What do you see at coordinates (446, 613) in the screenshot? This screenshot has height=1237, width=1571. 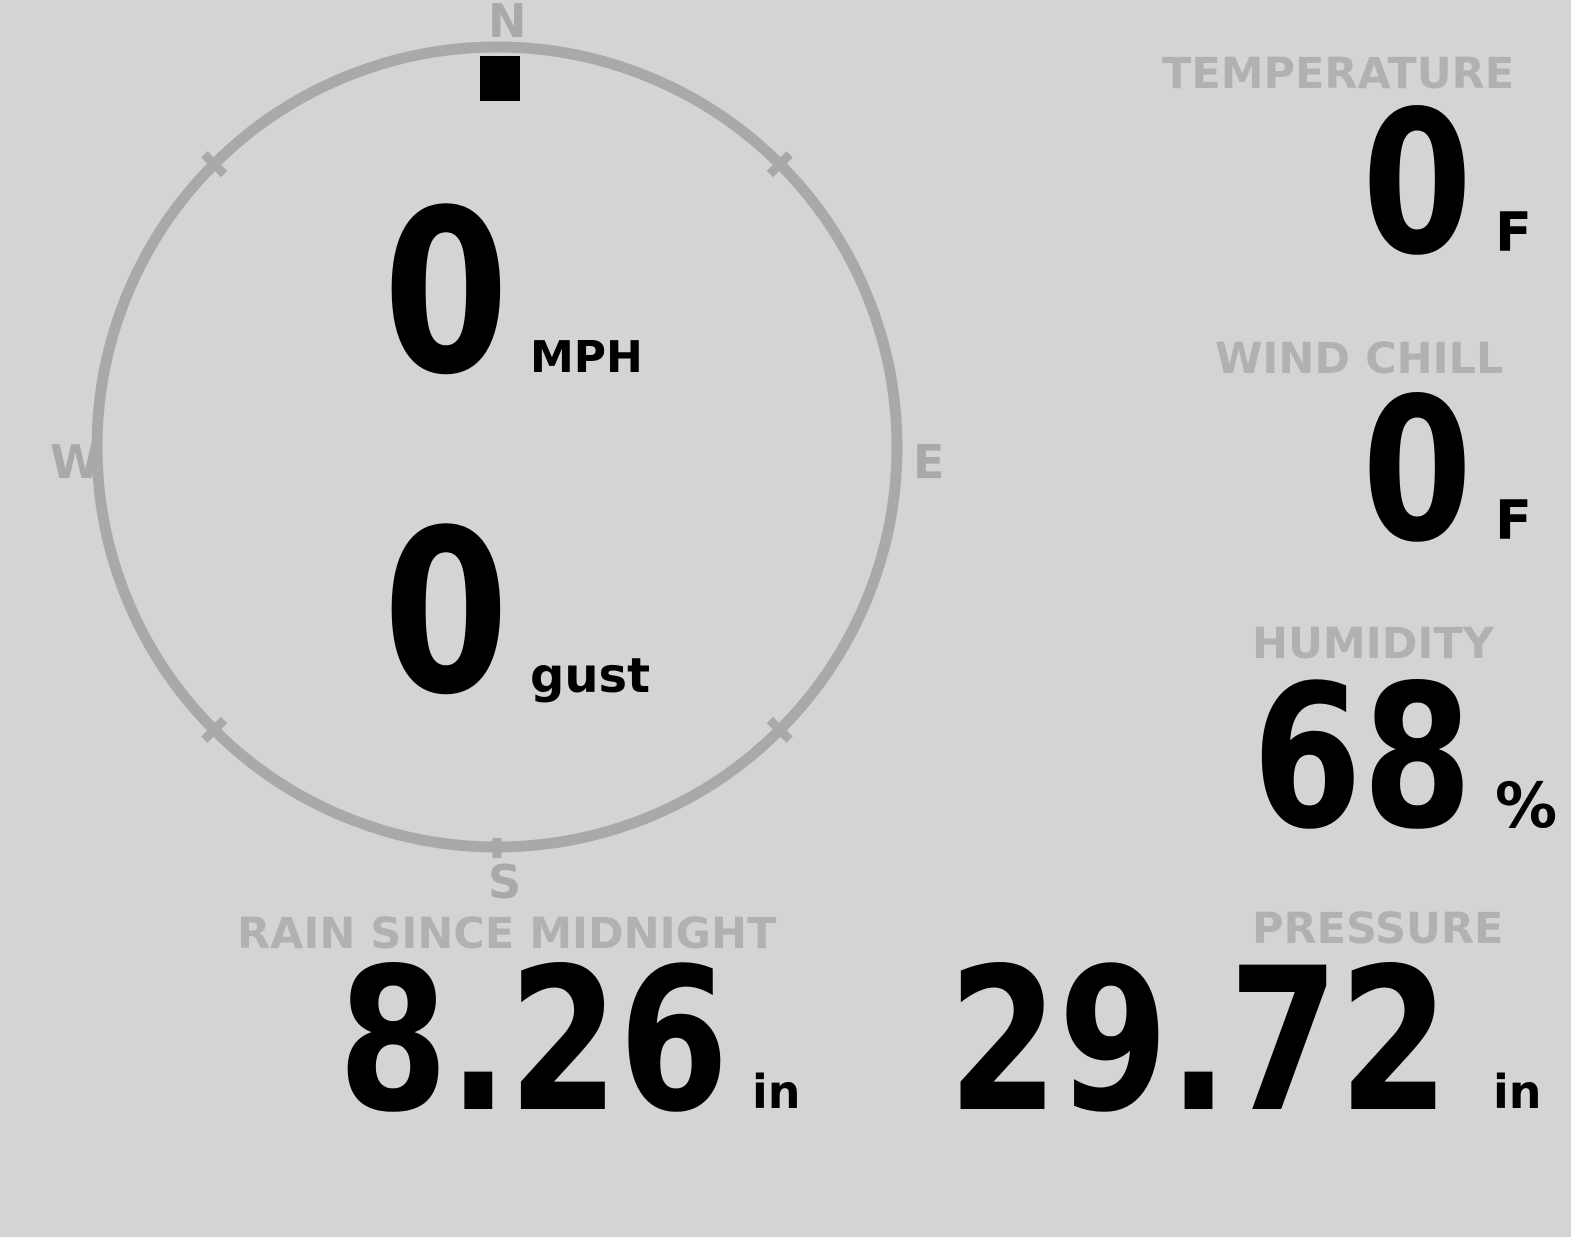 I see `wind-gust-value: 0` at bounding box center [446, 613].